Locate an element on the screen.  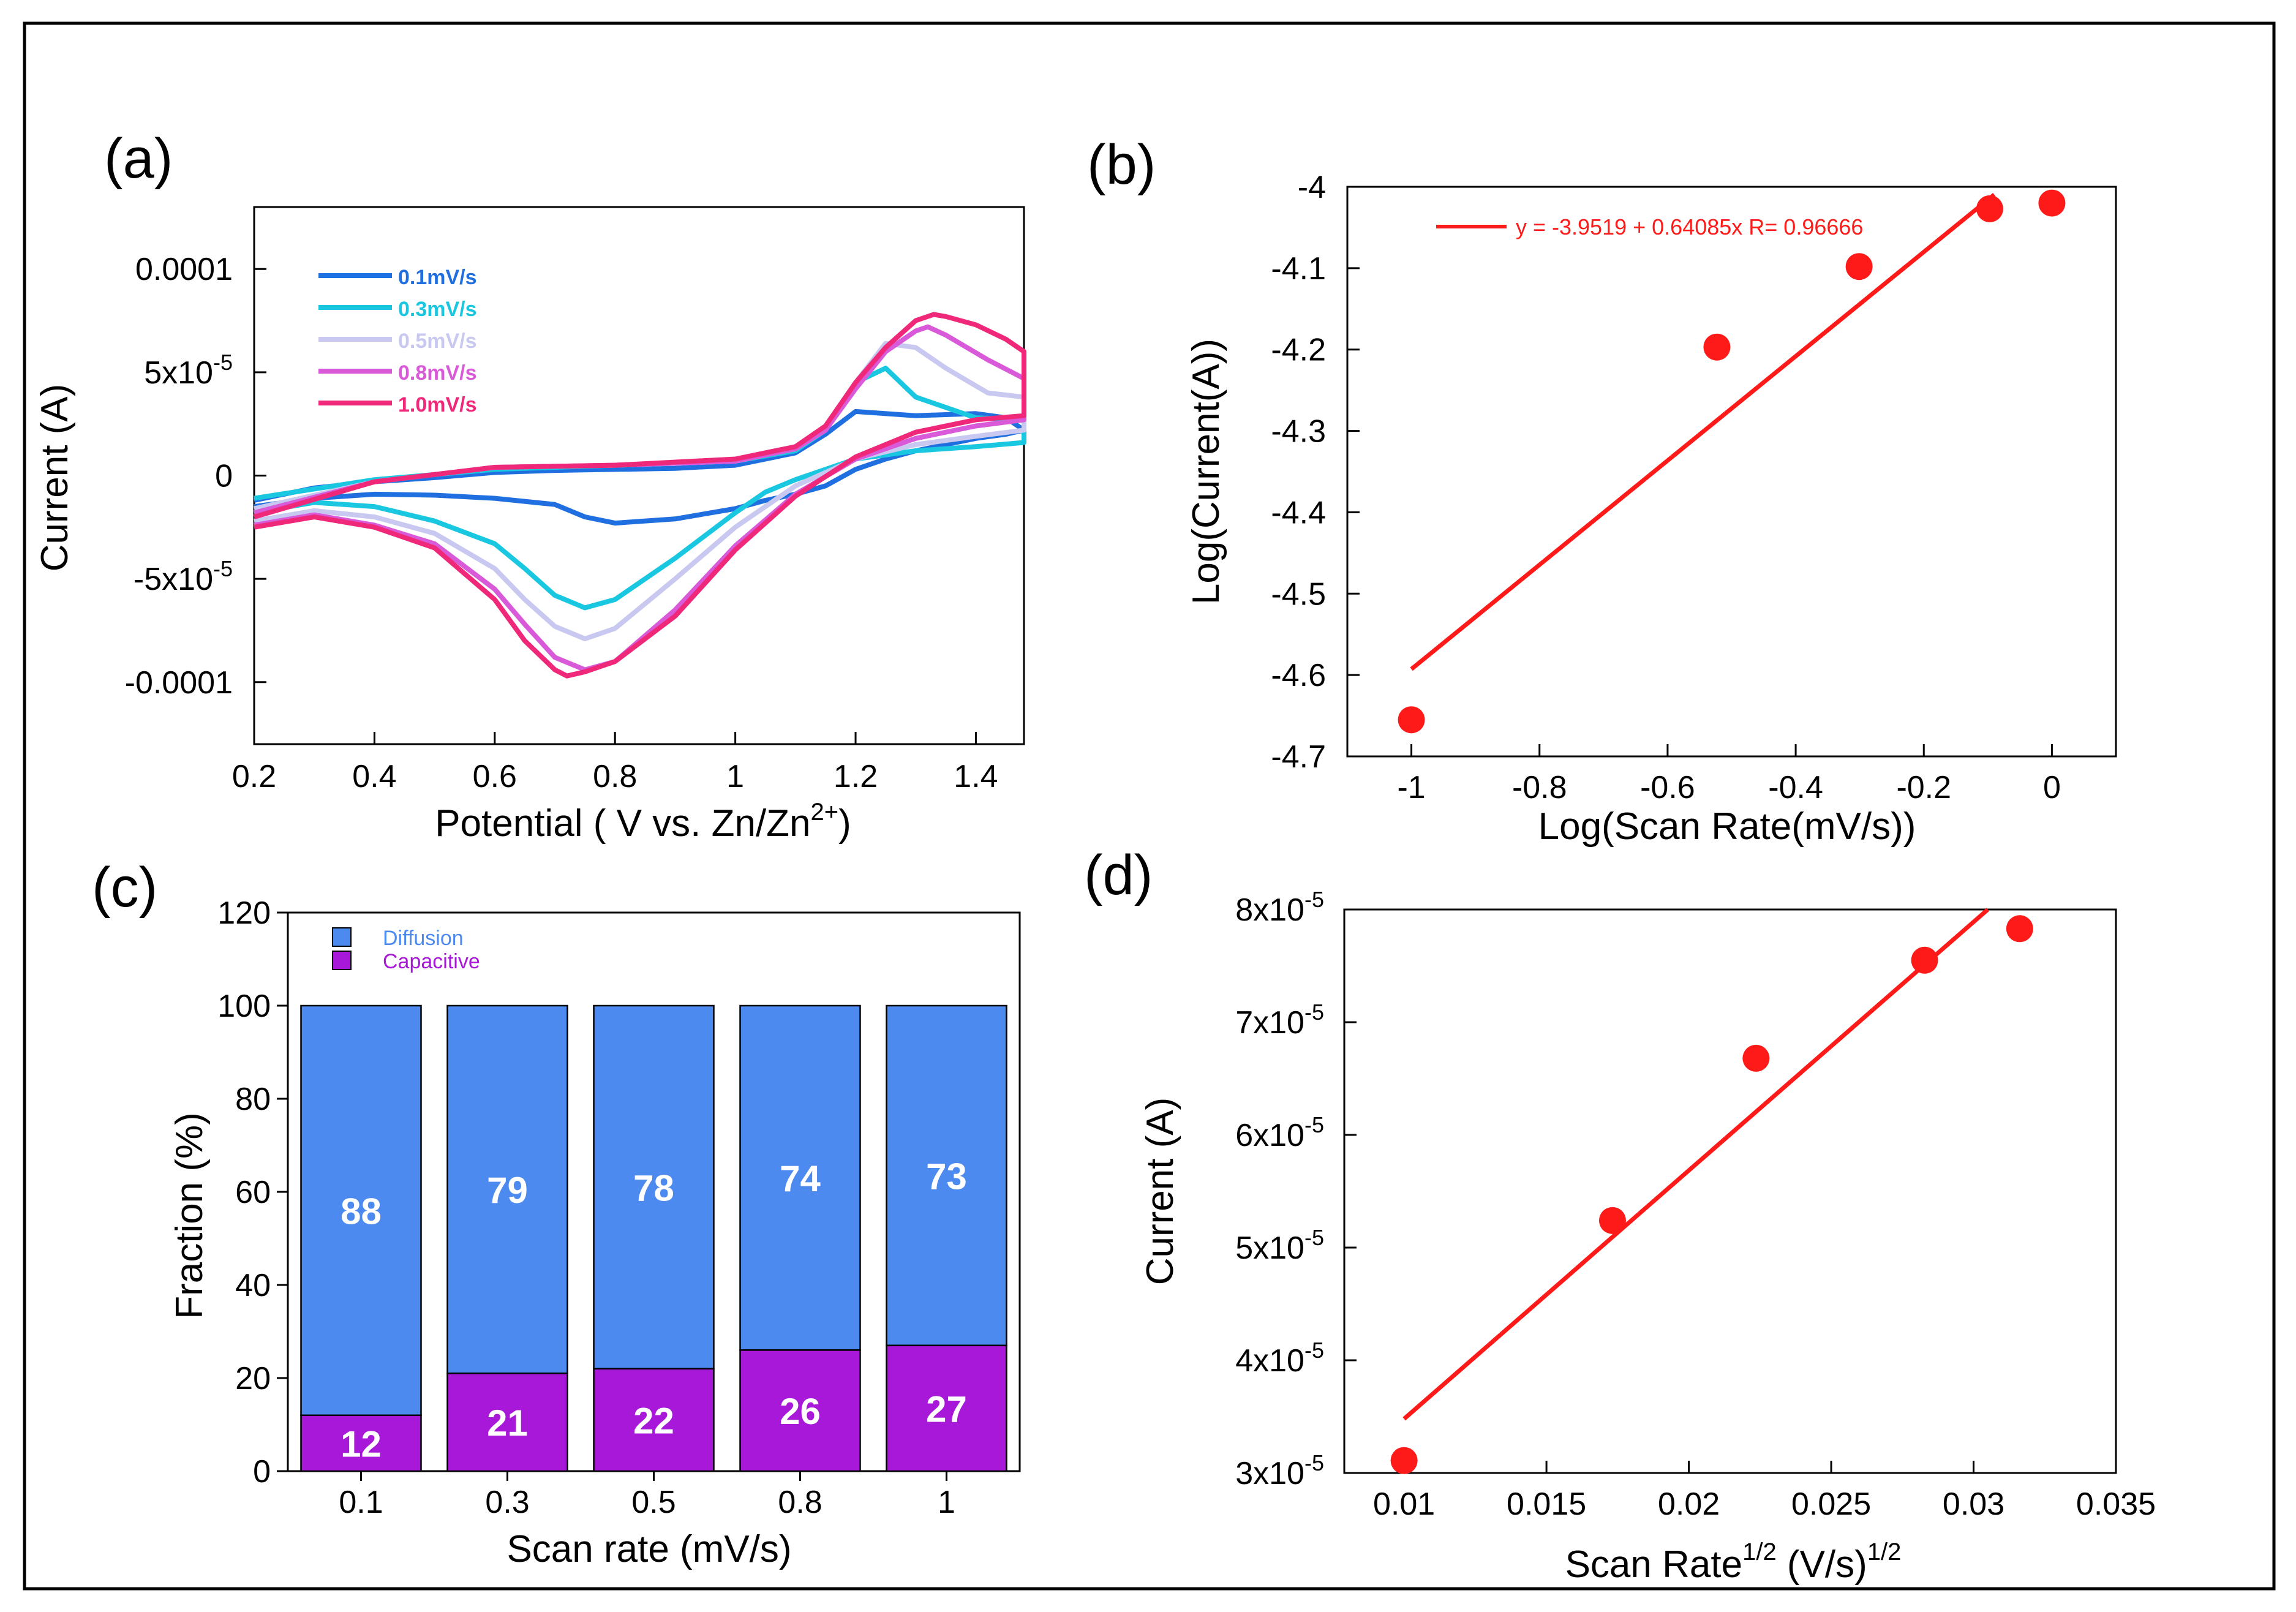
legend-label-a: 0.1mV/s is located at coordinates (438, 277).